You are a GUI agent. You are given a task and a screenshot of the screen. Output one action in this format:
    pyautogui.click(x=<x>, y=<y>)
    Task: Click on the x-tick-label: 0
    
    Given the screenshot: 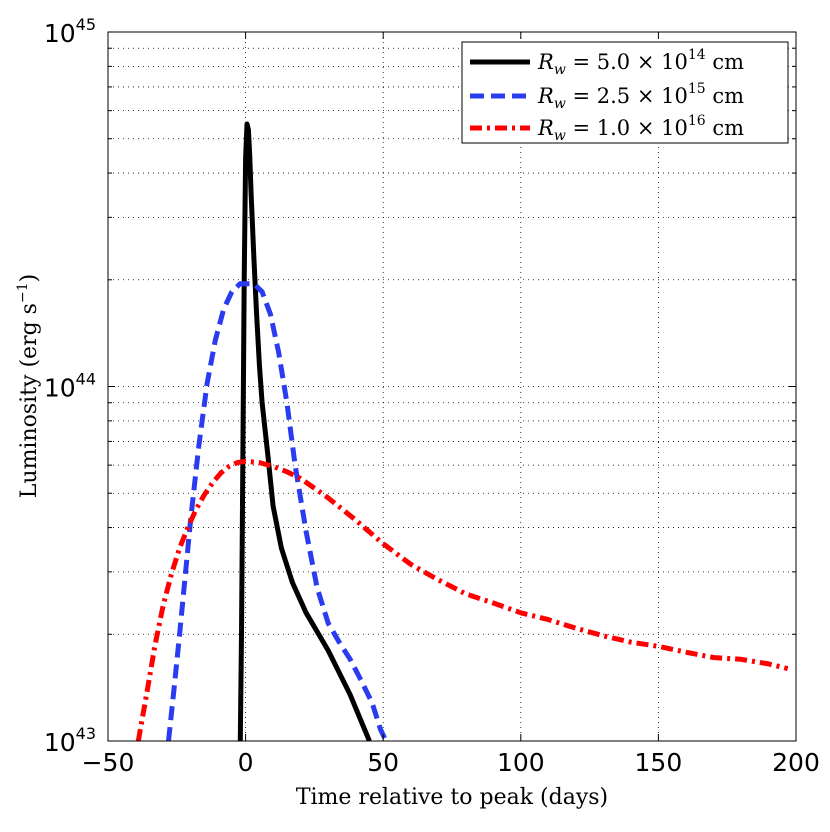 What is the action you would take?
    pyautogui.click(x=246, y=762)
    